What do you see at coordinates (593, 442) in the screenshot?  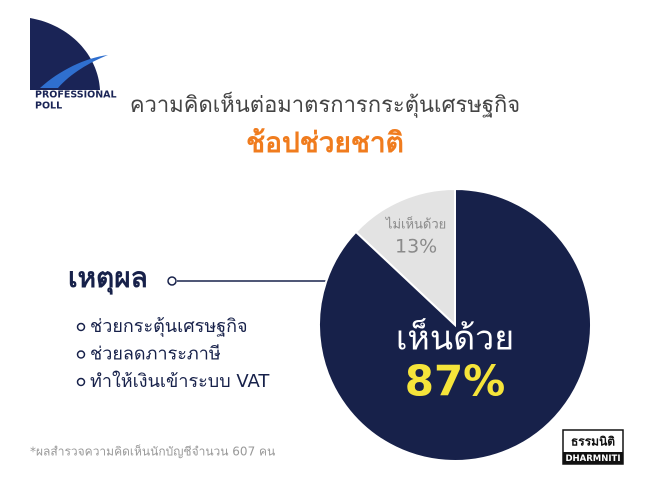 I see `brand-thai: ธรรมนิติ` at bounding box center [593, 442].